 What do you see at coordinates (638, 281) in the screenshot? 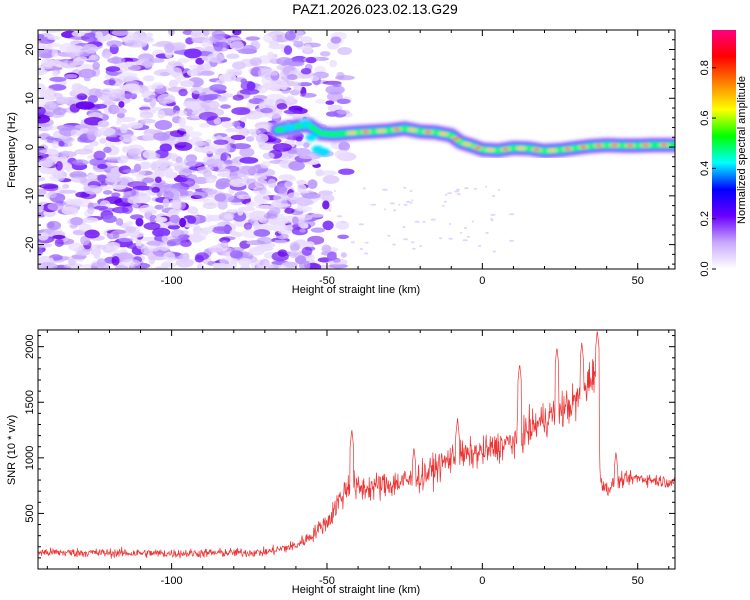
I see `x-tick-label: 50` at bounding box center [638, 281].